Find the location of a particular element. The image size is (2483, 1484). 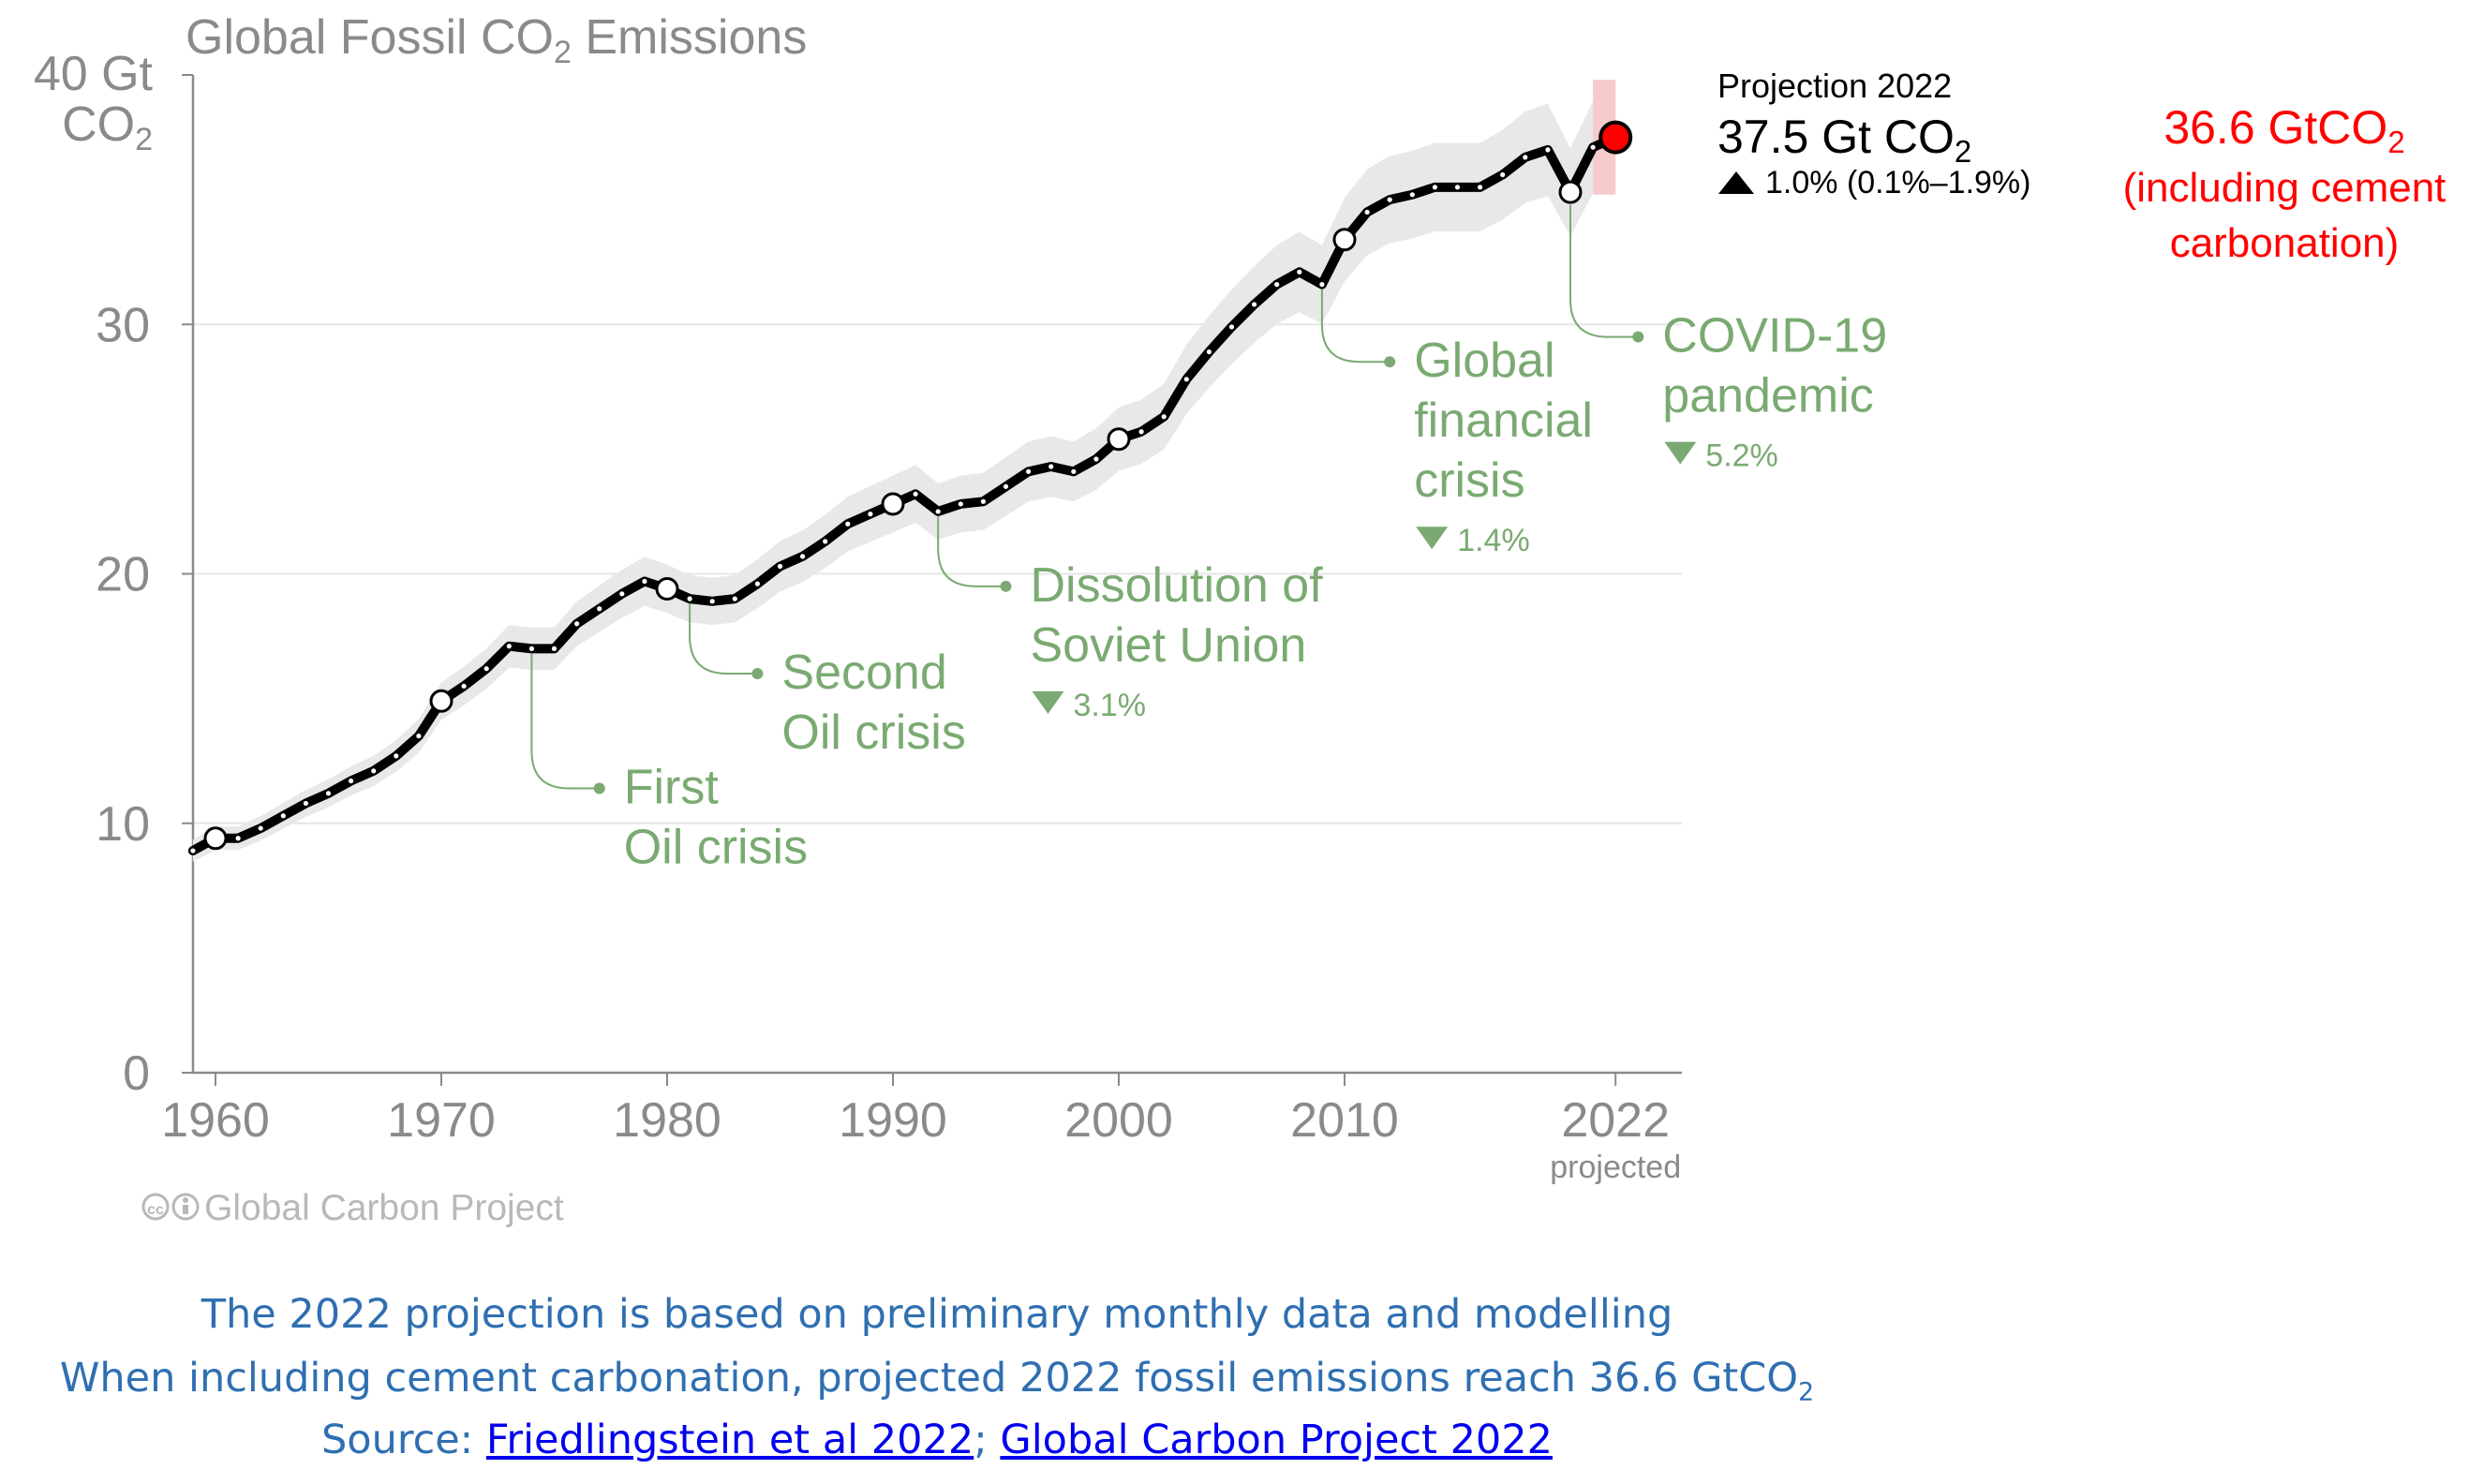

y-tick-label-20: 20 is located at coordinates (123, 575).